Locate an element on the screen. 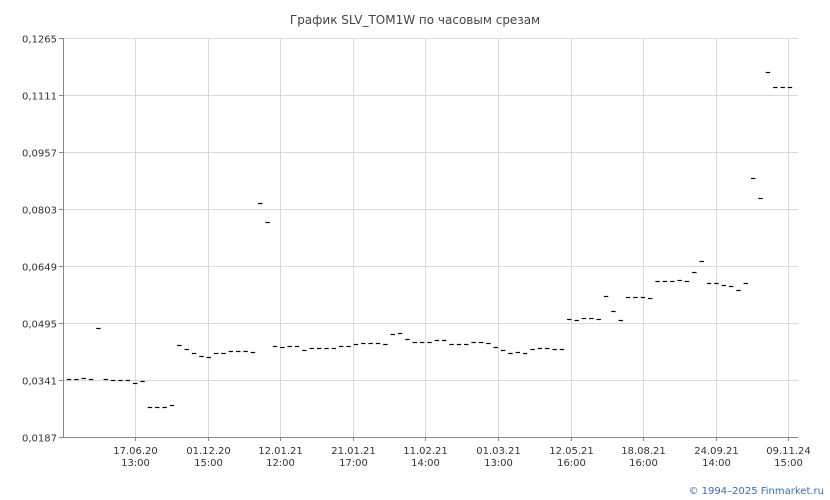 This screenshot has width=830, height=500. y-tick-label: 0,0957 is located at coordinates (39, 154).